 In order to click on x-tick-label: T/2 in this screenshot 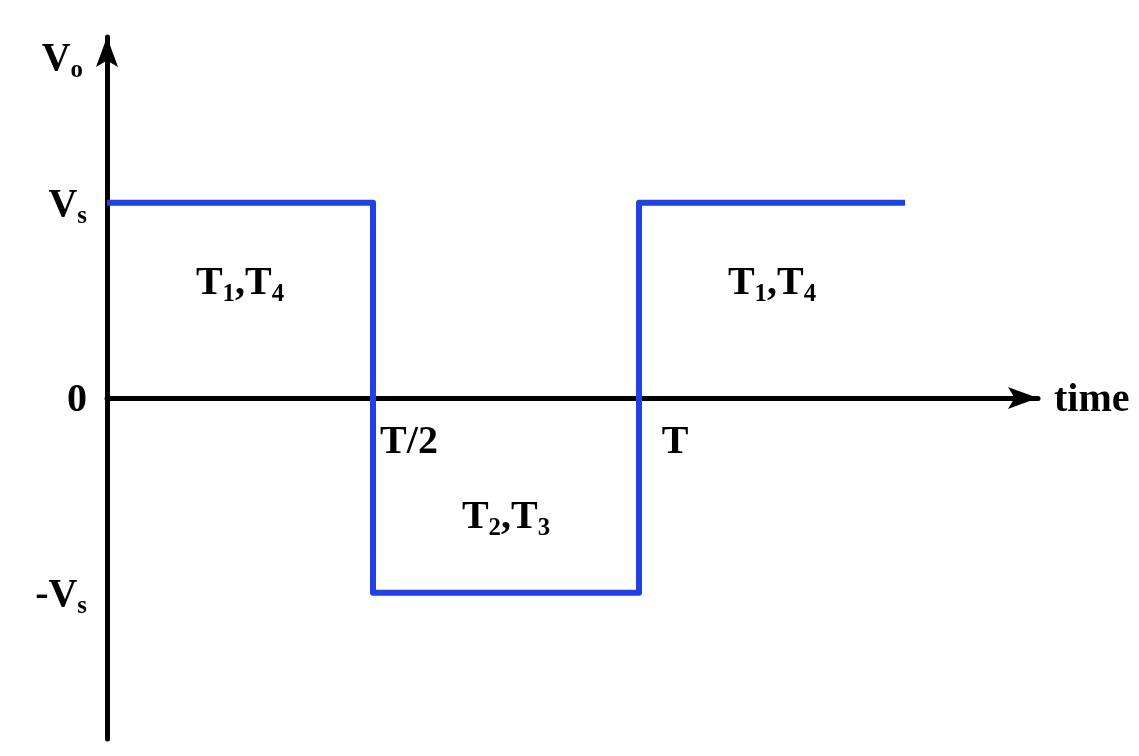, I will do `click(409, 440)`.